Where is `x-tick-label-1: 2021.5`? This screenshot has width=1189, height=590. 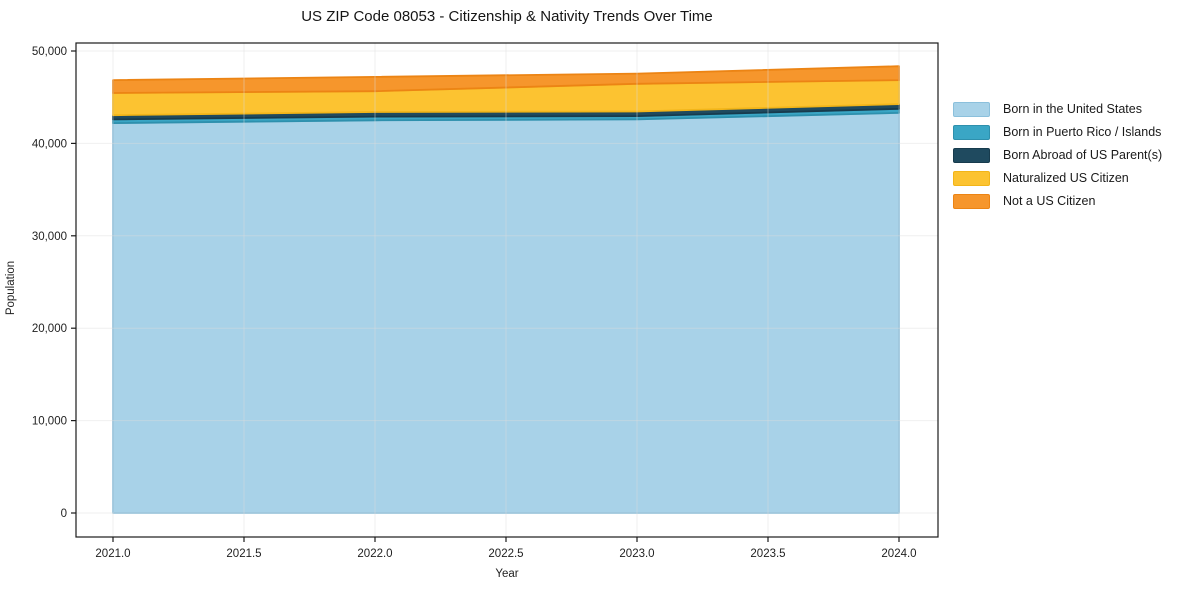 x-tick-label-1: 2021.5 is located at coordinates (243, 554).